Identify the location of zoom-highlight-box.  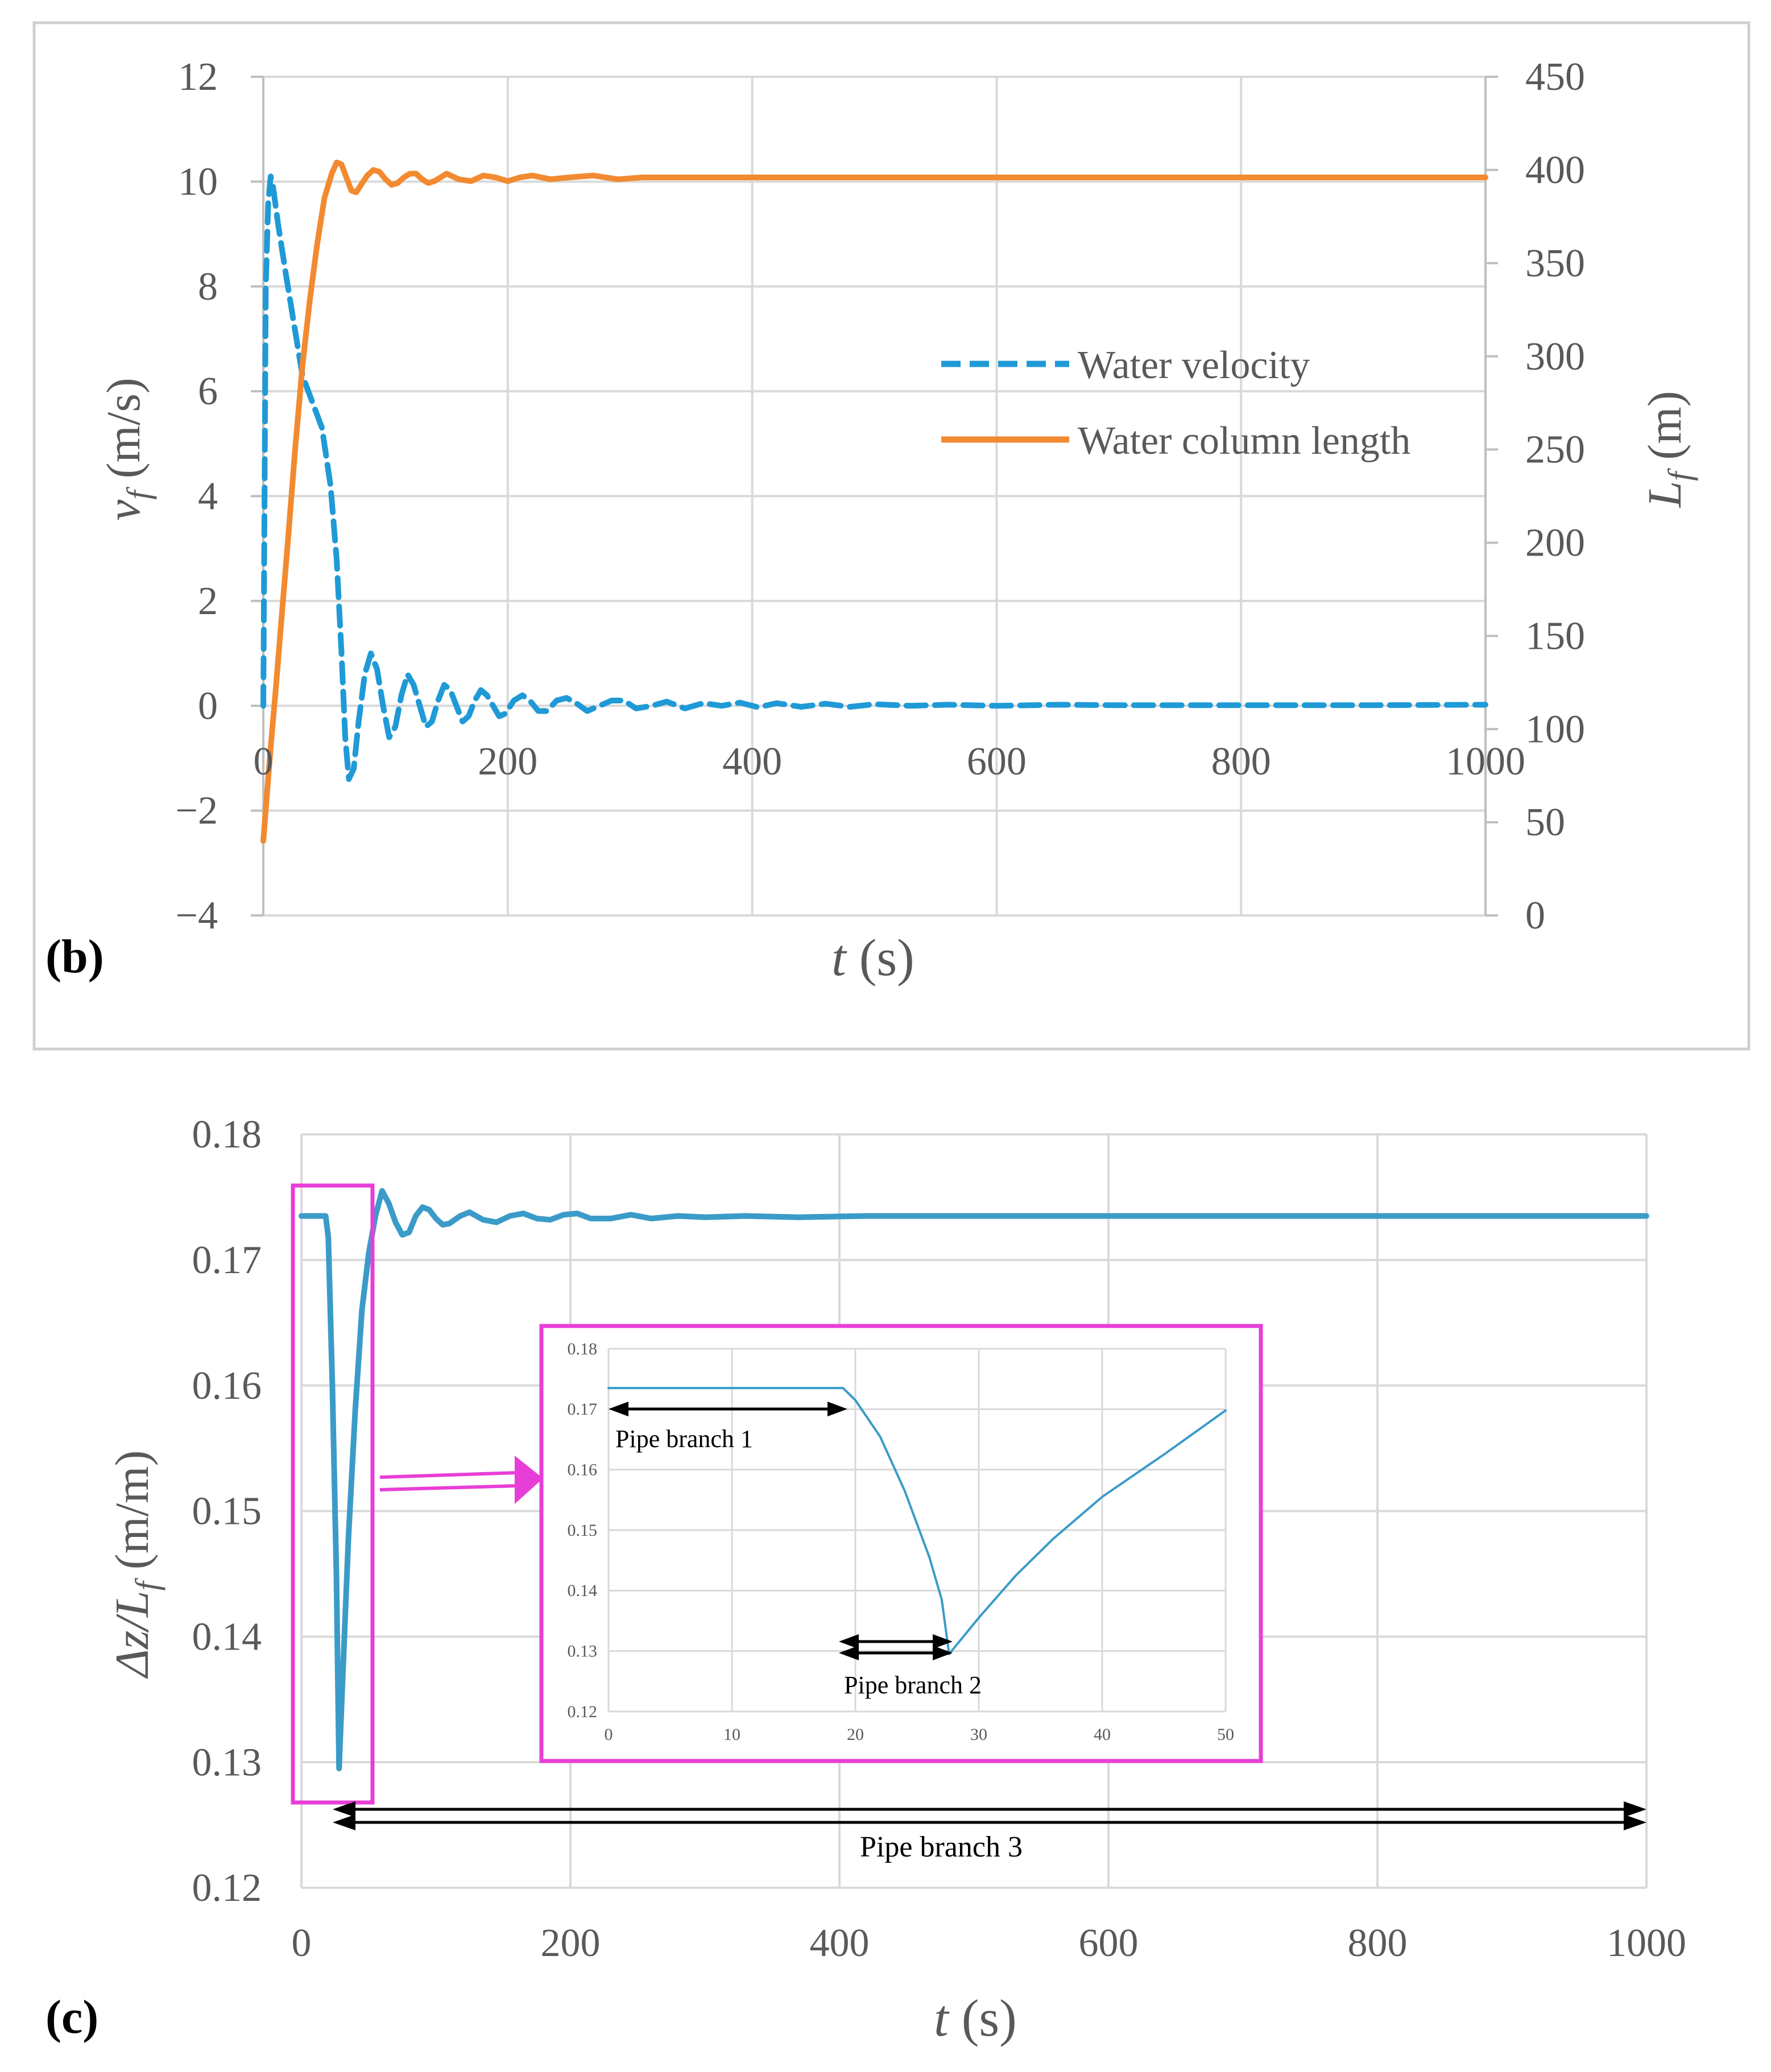
(333, 1494).